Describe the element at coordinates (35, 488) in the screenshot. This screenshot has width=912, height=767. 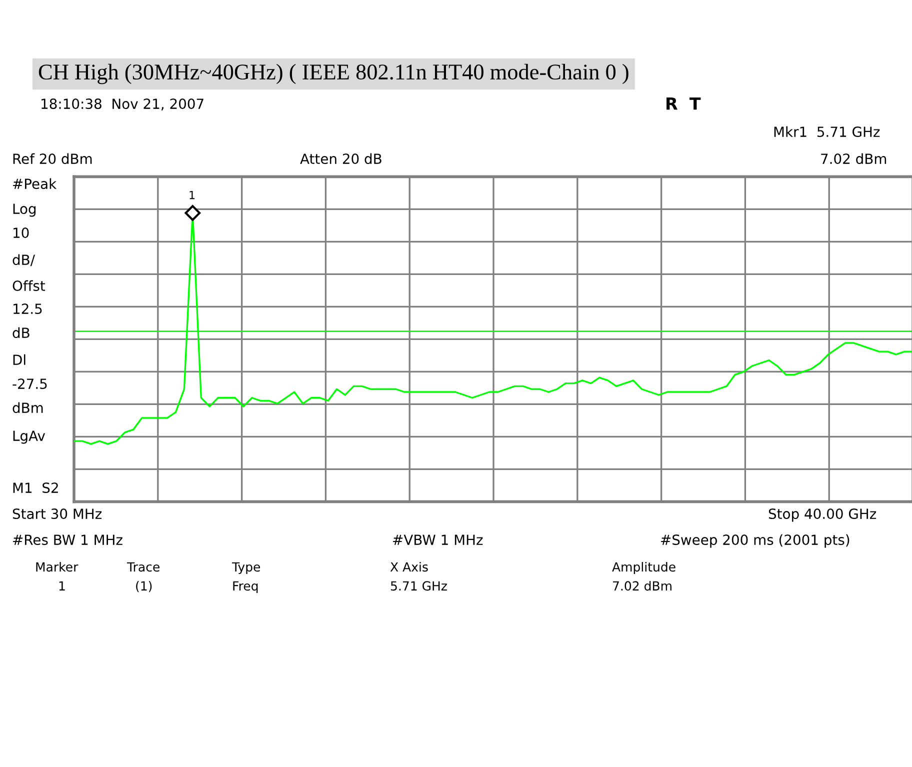
I see `text: M1 S2` at that location.